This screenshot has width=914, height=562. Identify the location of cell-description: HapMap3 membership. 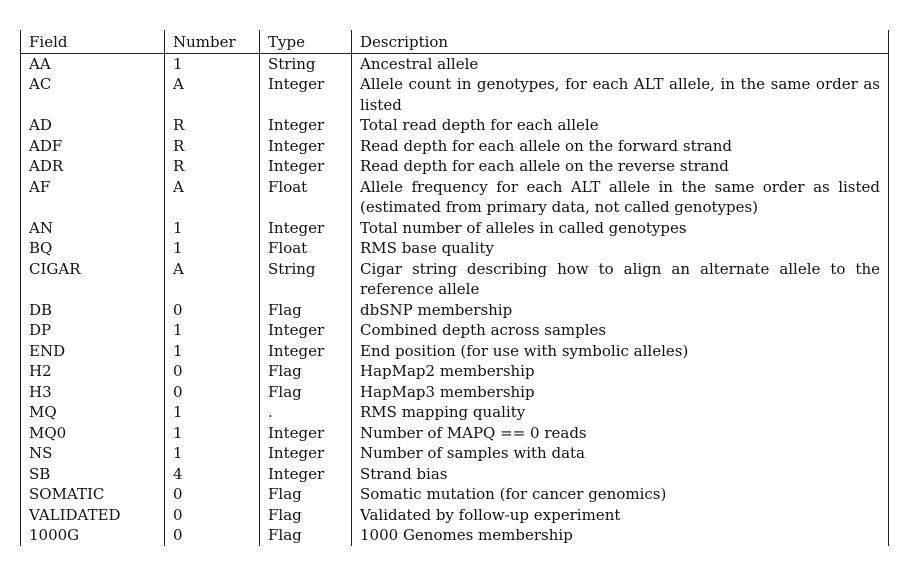
(620, 392).